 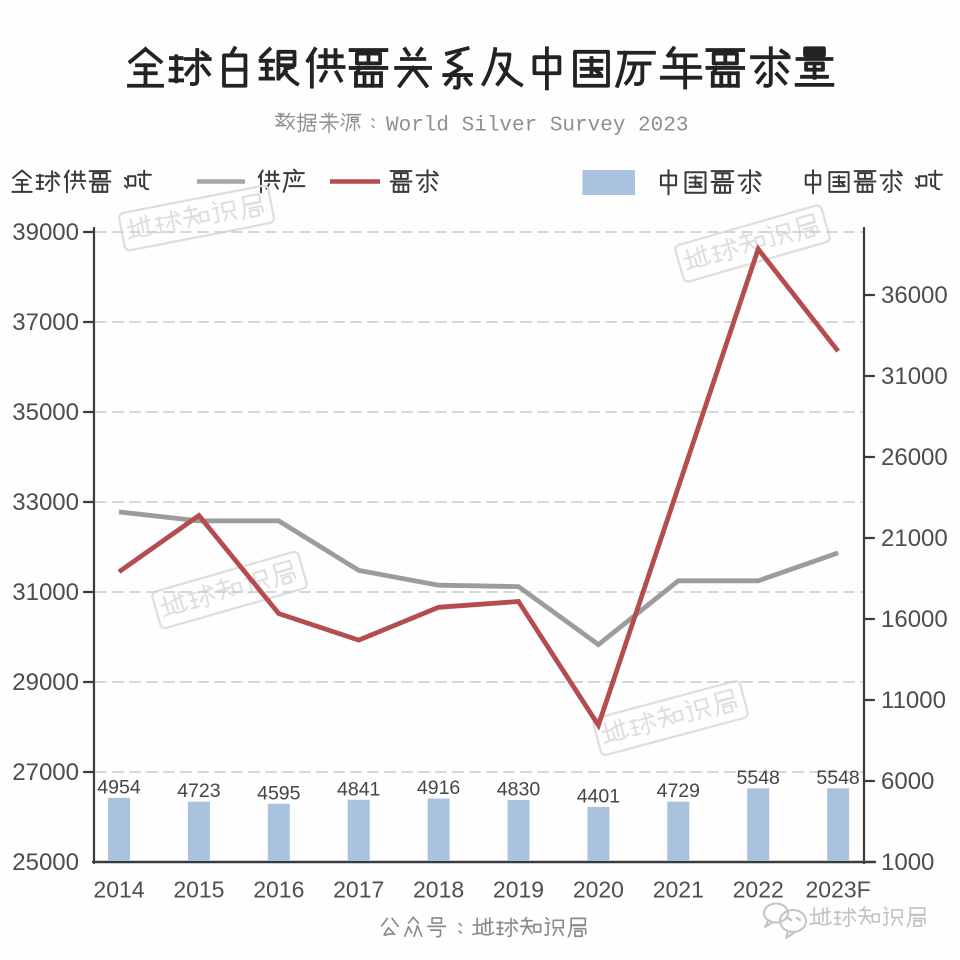 What do you see at coordinates (598, 890) in the screenshot?
I see `svg-text: 2020` at bounding box center [598, 890].